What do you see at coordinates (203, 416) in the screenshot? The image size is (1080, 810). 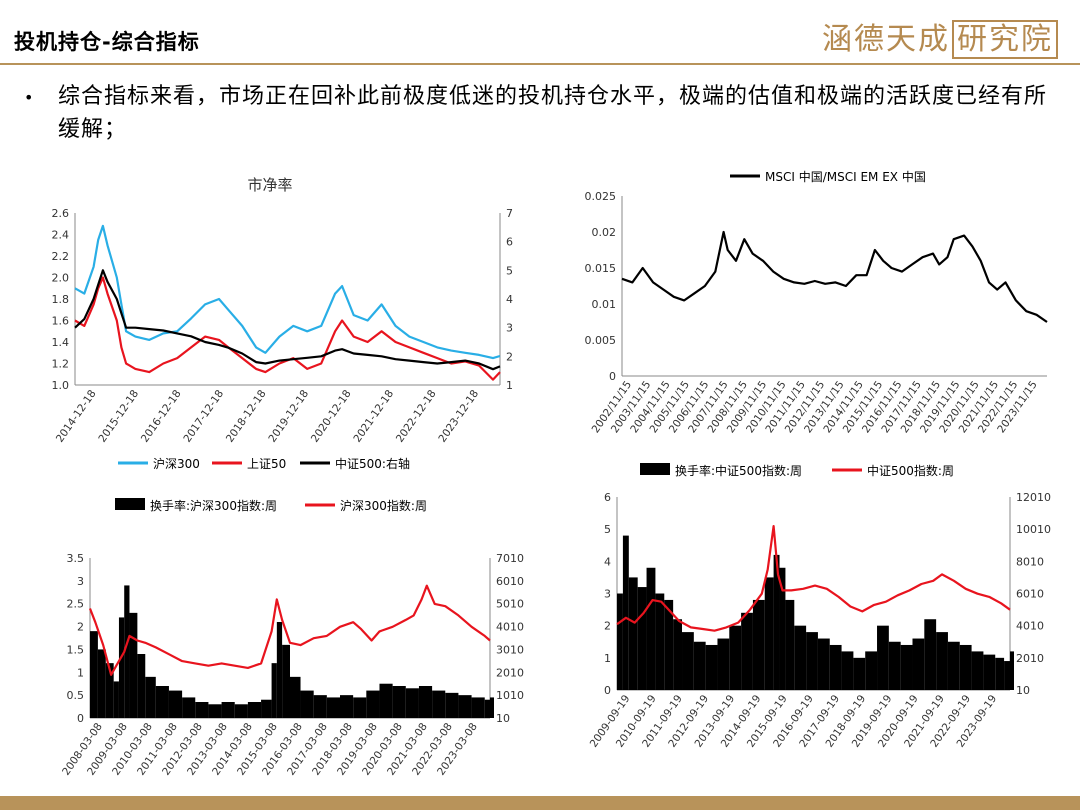 I see `pb-x-tick: 2017-12-18` at bounding box center [203, 416].